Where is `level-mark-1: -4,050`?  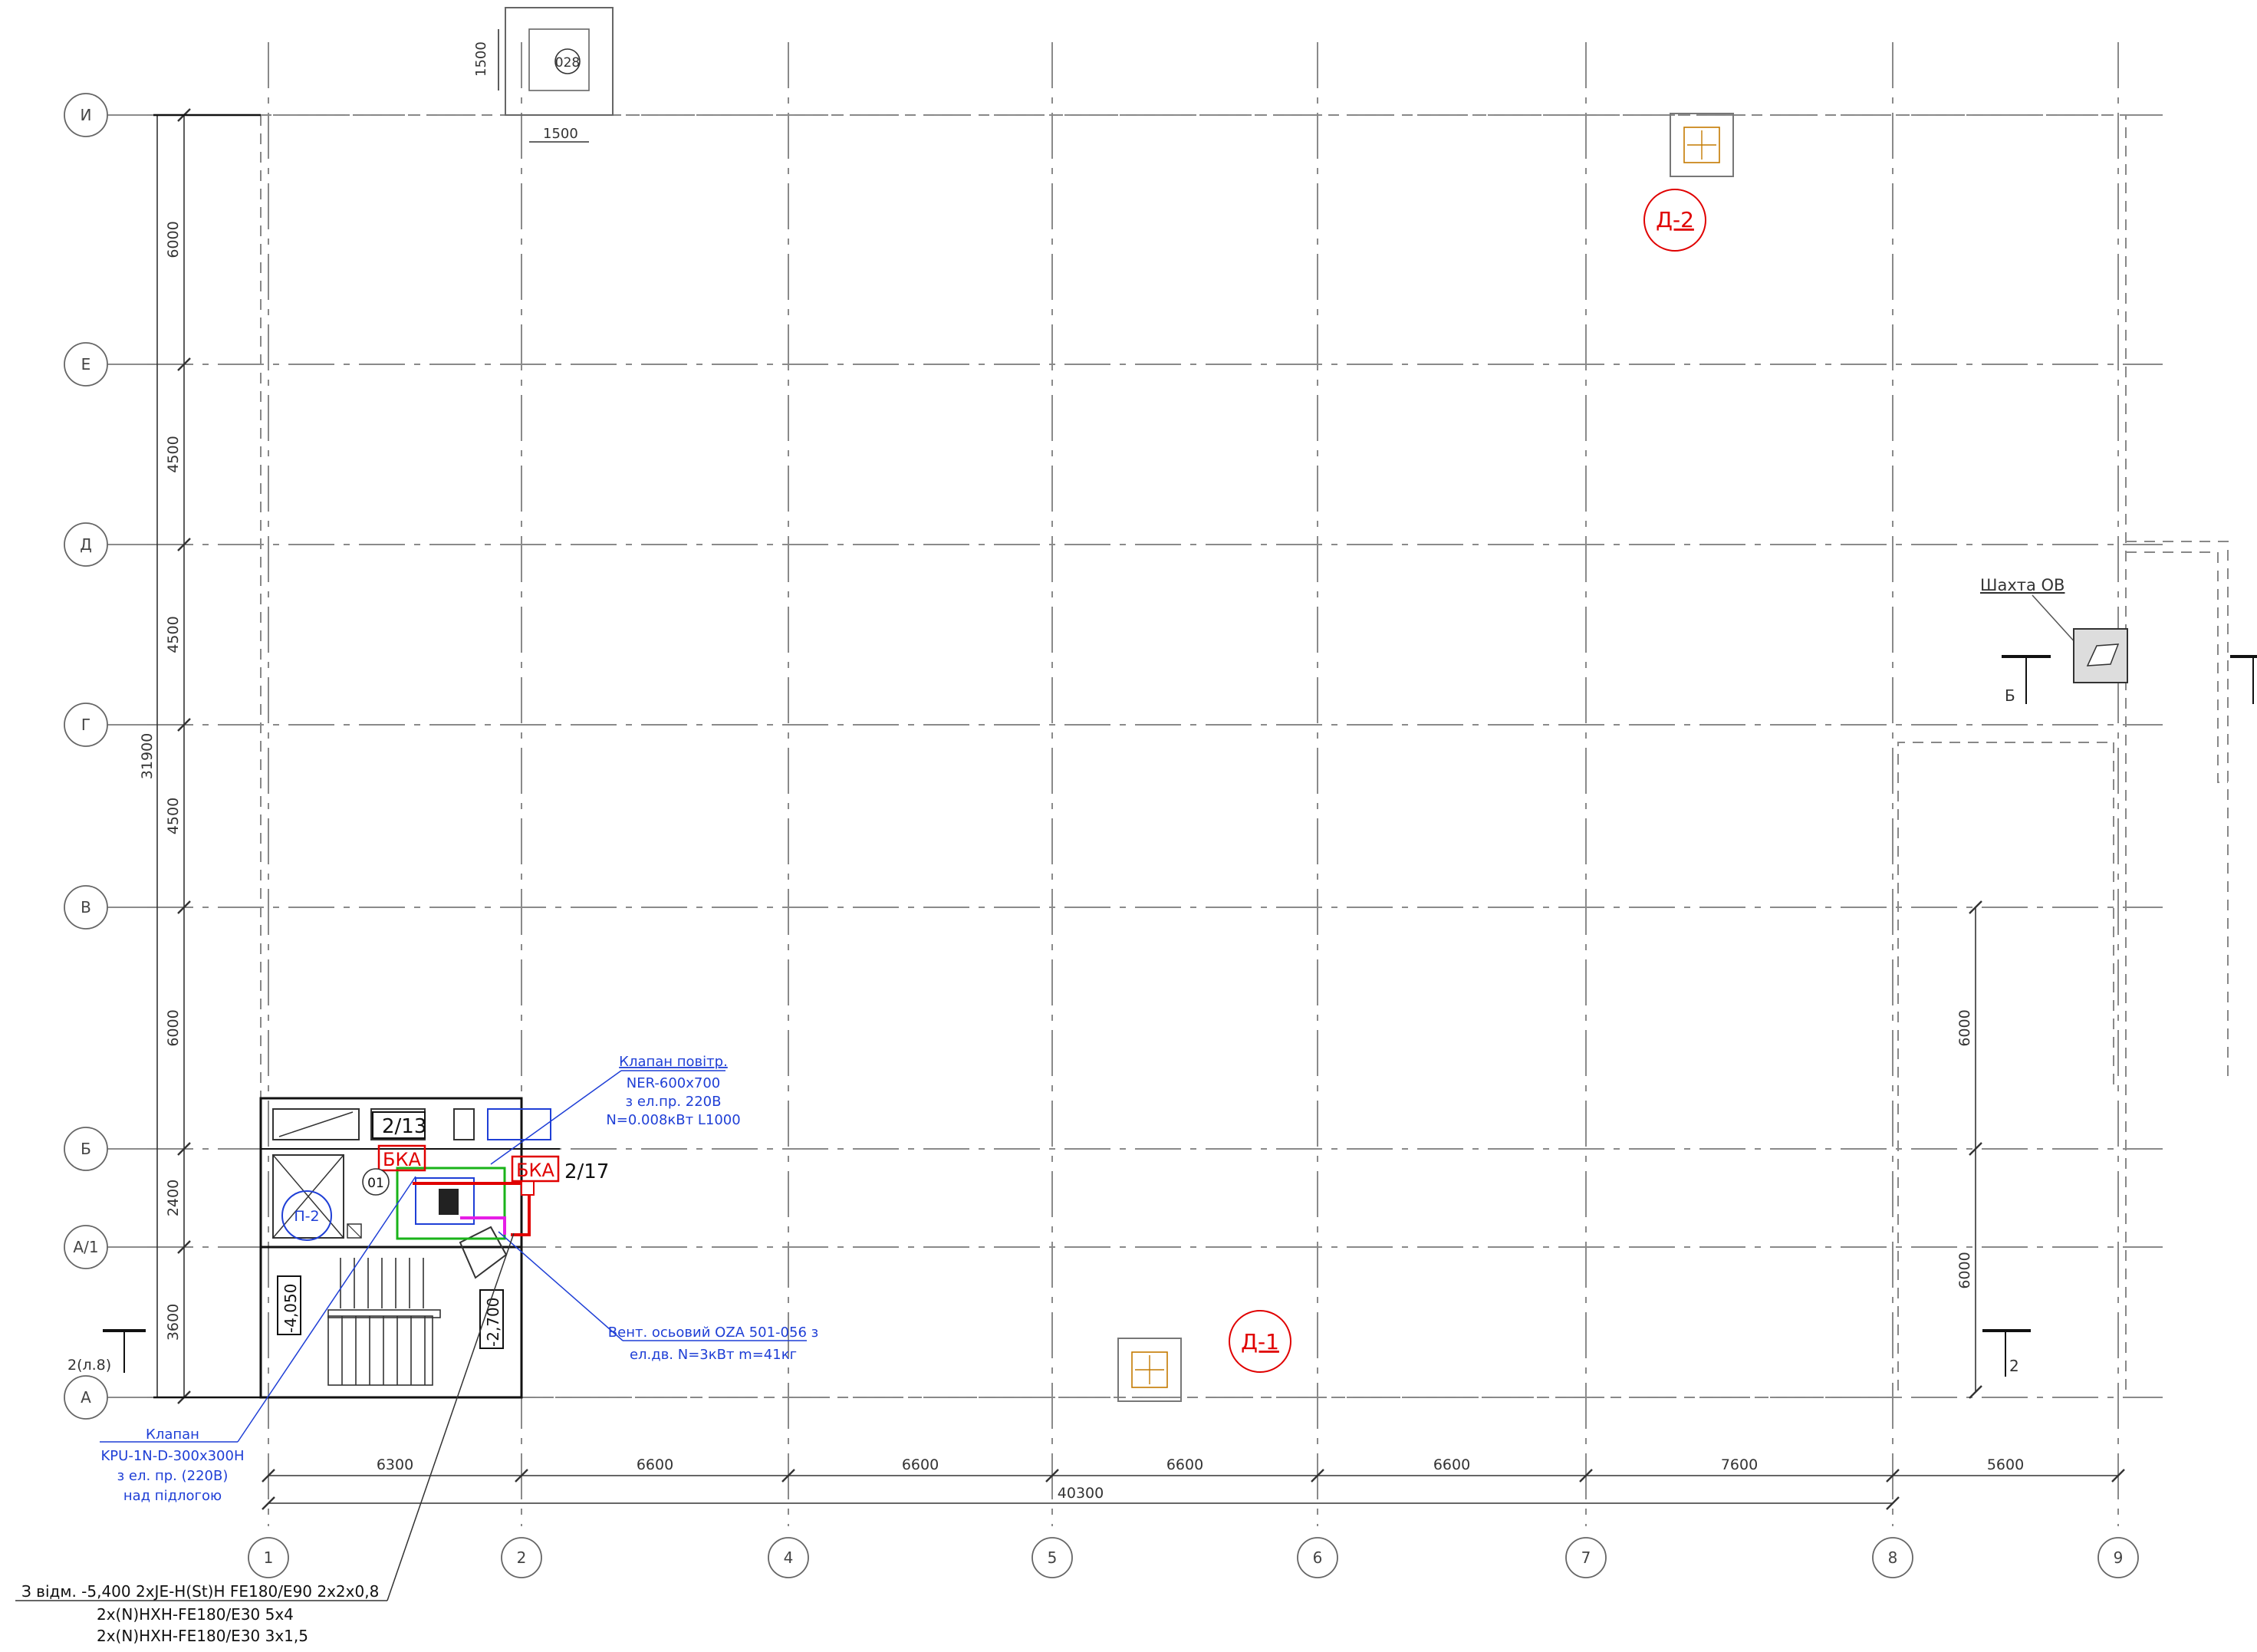 level-mark-1: -4,050 is located at coordinates (290, 1308).